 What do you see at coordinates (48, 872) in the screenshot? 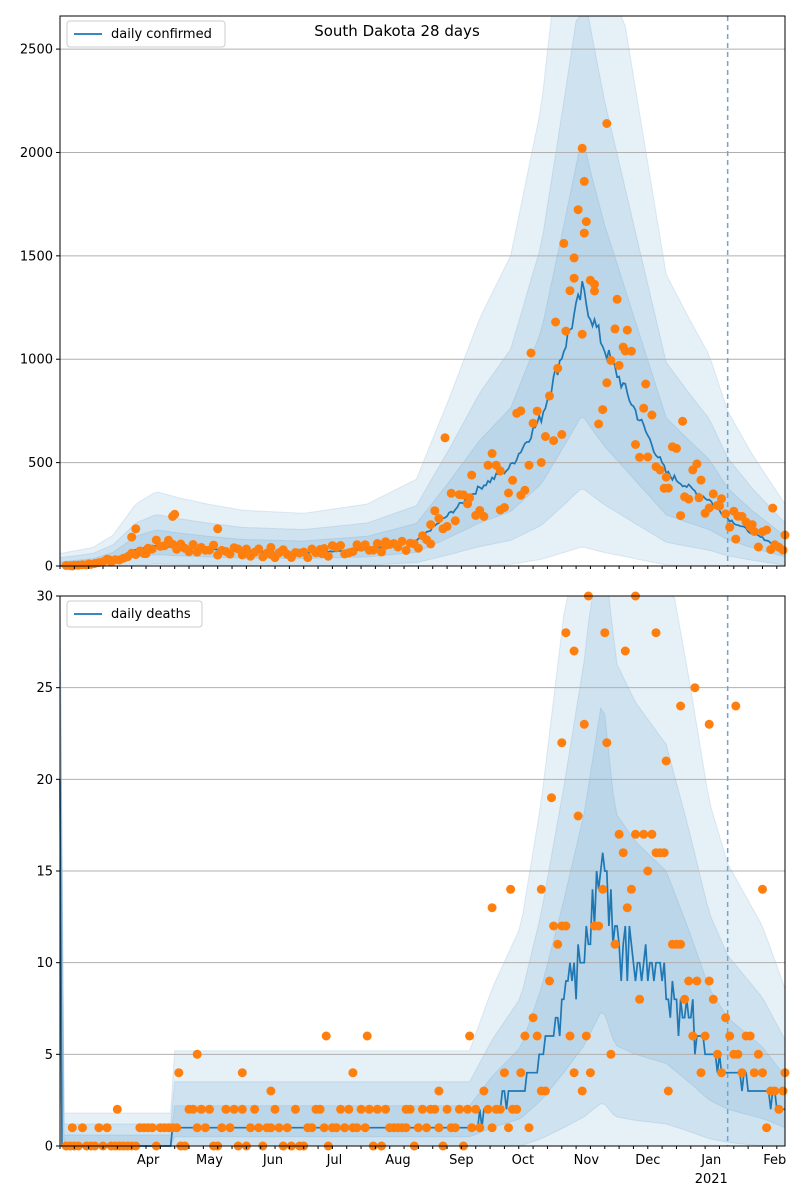
I see `y-axis: 0 5 10 15 20 25 30` at bounding box center [48, 872].